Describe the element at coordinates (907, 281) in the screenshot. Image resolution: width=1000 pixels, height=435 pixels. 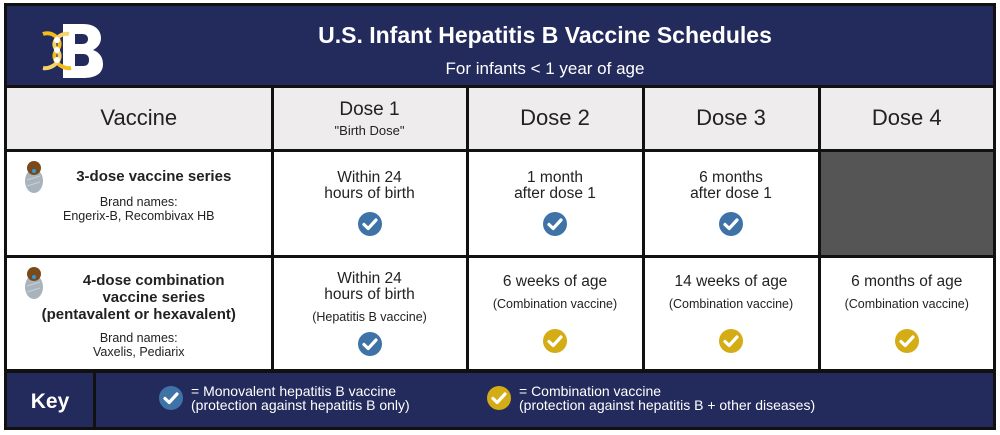
I see `dose-timing: 6 months of age` at that location.